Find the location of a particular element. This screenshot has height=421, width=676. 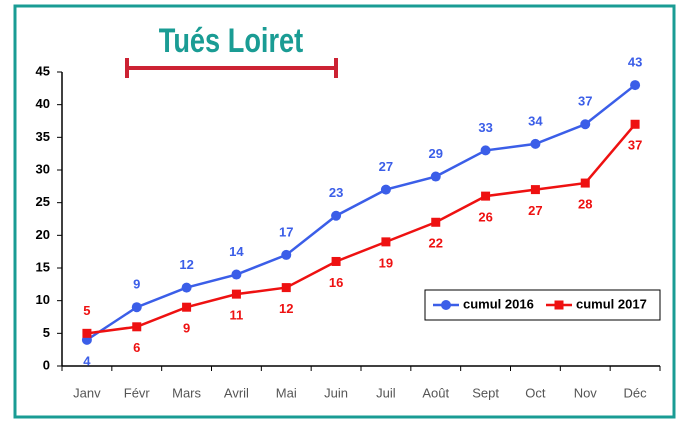

x-tick-label: Juin is located at coordinates (336, 392).